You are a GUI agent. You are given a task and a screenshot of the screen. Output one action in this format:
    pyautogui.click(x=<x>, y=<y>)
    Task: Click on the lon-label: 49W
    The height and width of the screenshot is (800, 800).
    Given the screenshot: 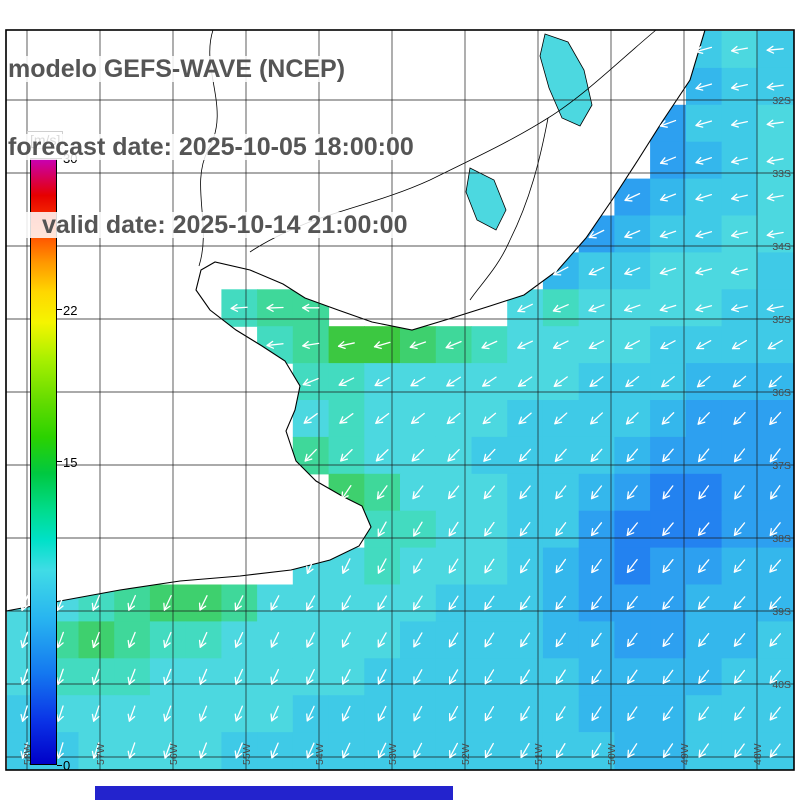 What is the action you would take?
    pyautogui.click(x=685, y=754)
    